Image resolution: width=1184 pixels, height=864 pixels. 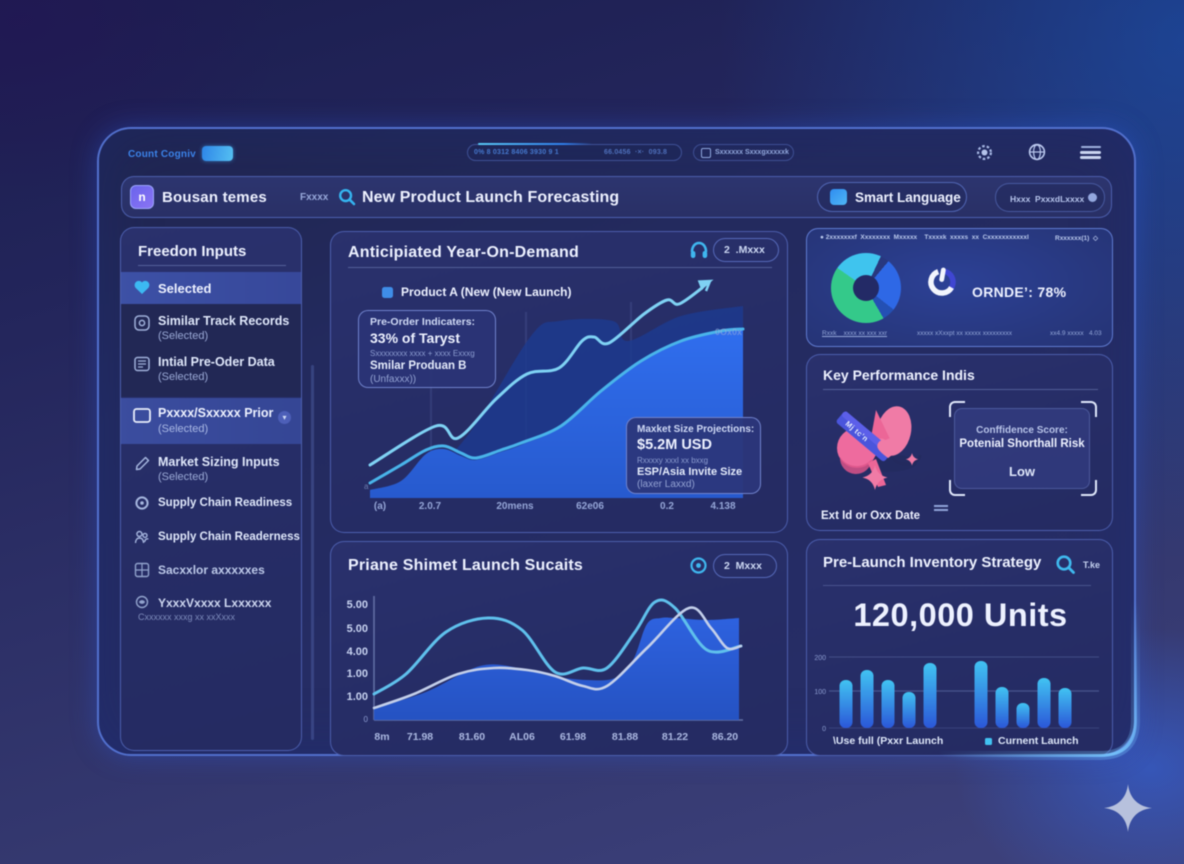 I want to click on svg-text: 0Ox0x, so click(x=728, y=332).